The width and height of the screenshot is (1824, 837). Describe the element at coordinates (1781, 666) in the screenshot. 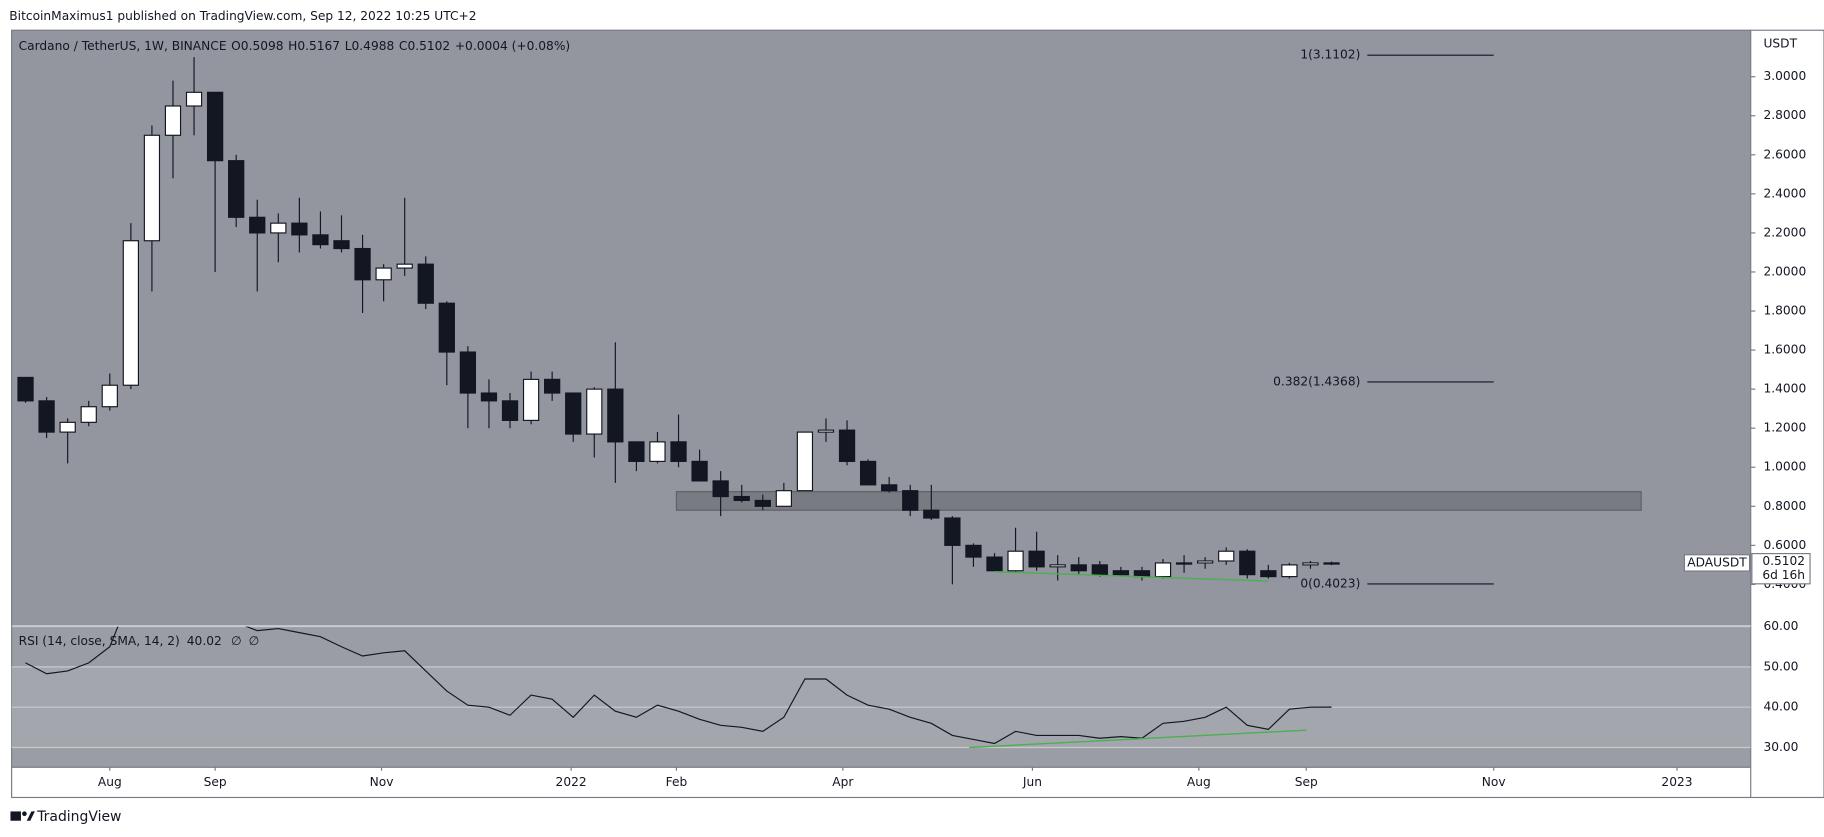

I see `rsi-tick-label: 50.00` at that location.